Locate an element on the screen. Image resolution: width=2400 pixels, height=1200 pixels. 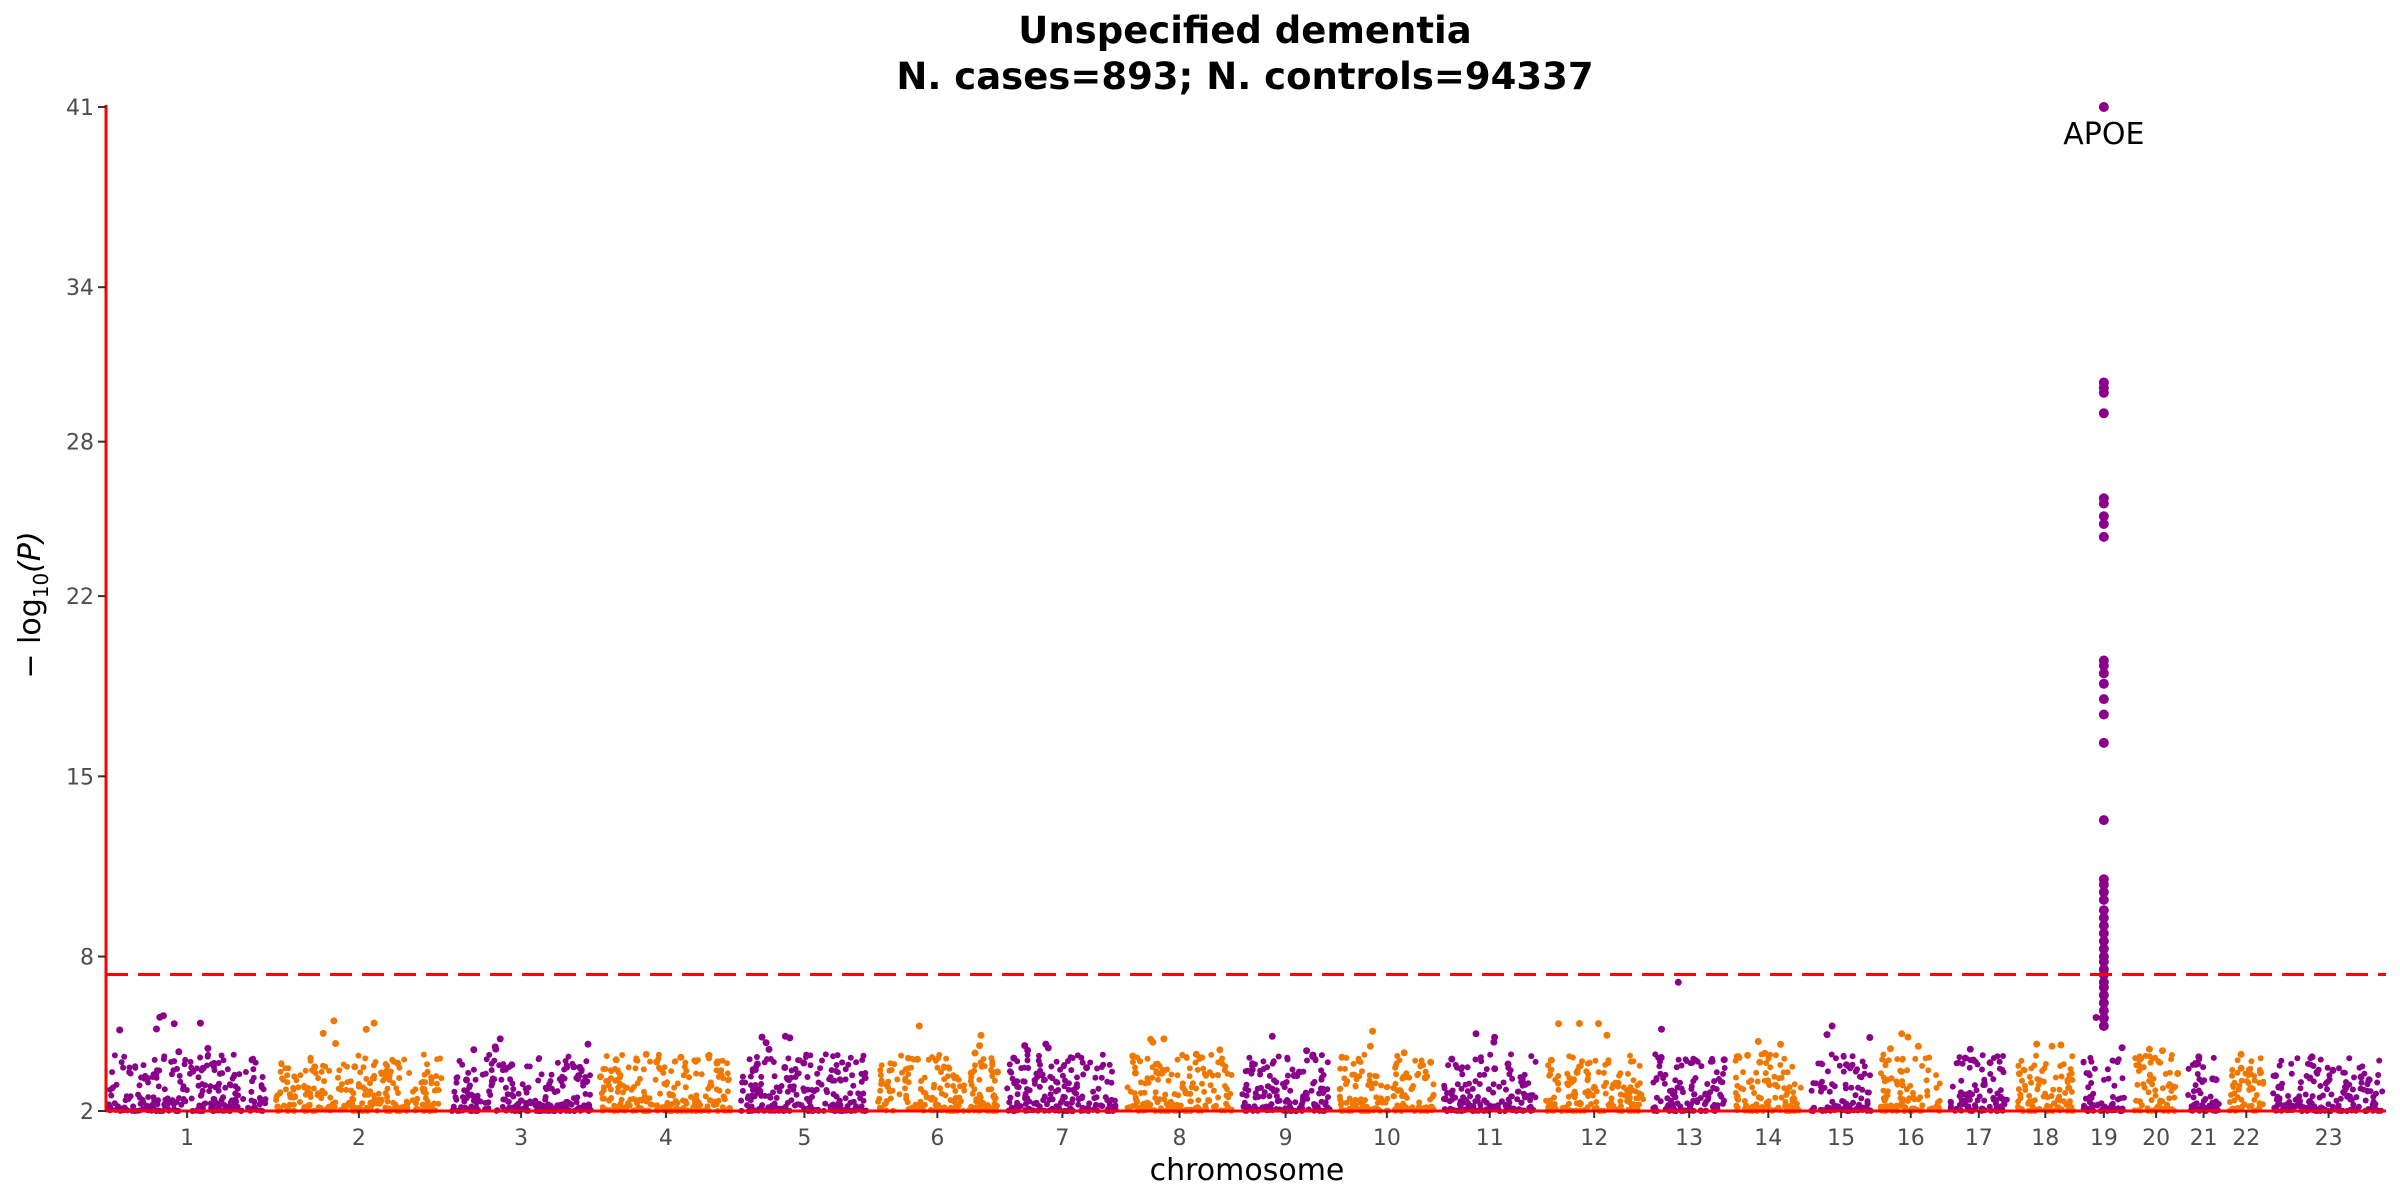
chromosome-16-points is located at coordinates (1910, 1072).